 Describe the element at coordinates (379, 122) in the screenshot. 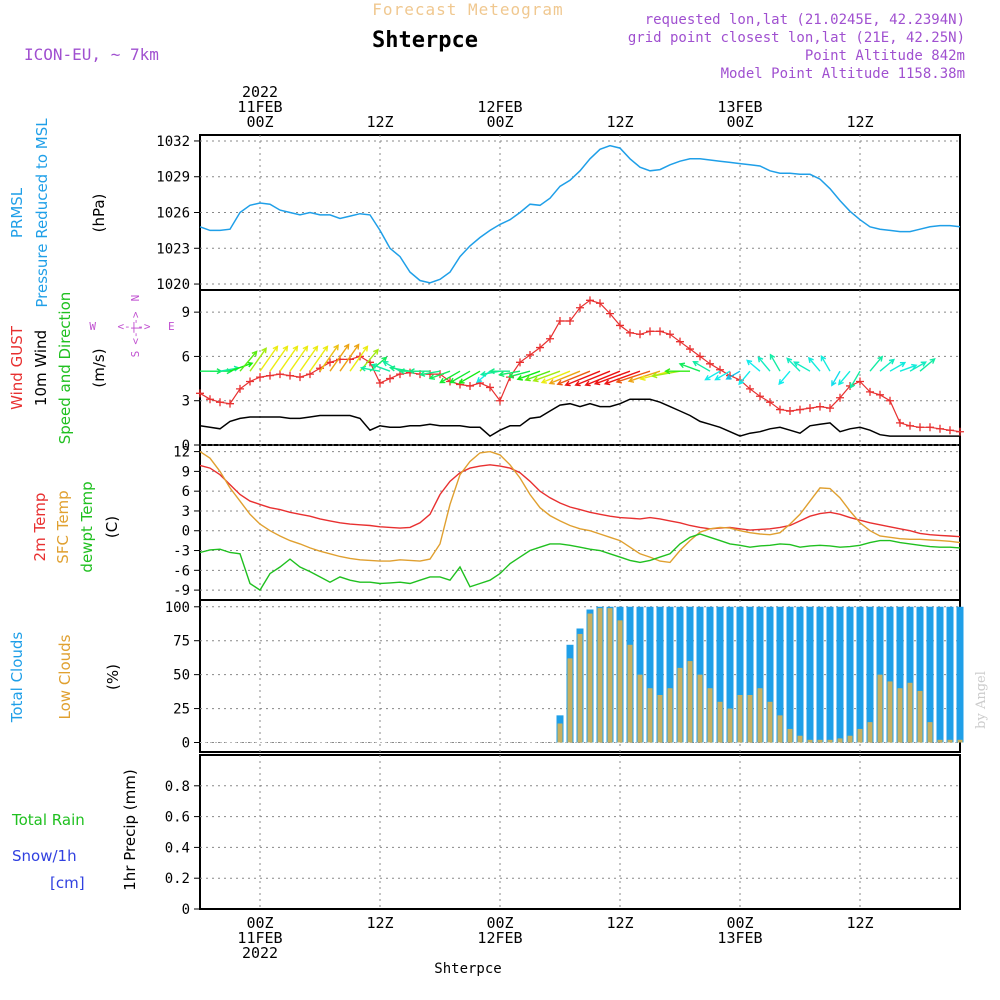

I see `time-label-top: 12Z` at that location.